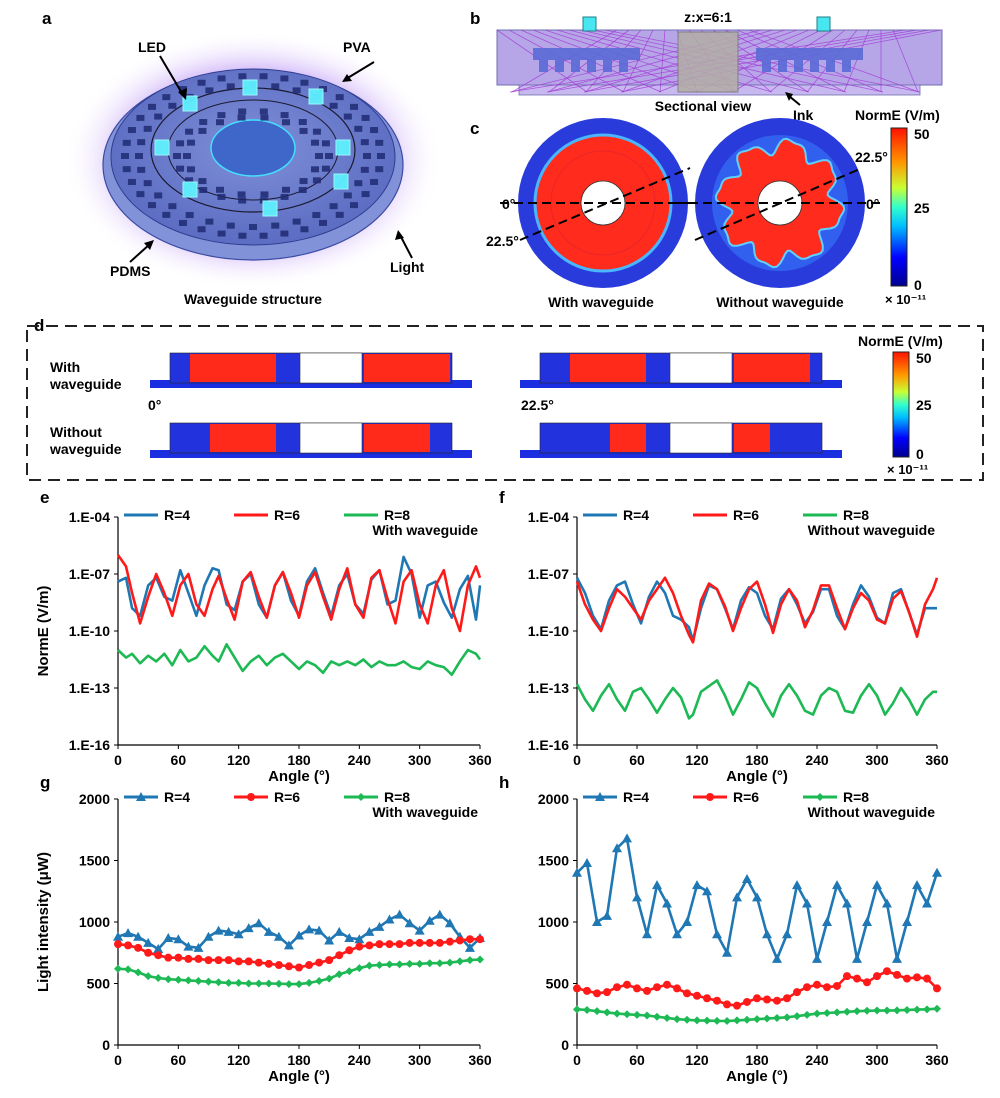  What do you see at coordinates (636, 515) in the screenshot?
I see `legend-label: R=4` at bounding box center [636, 515].